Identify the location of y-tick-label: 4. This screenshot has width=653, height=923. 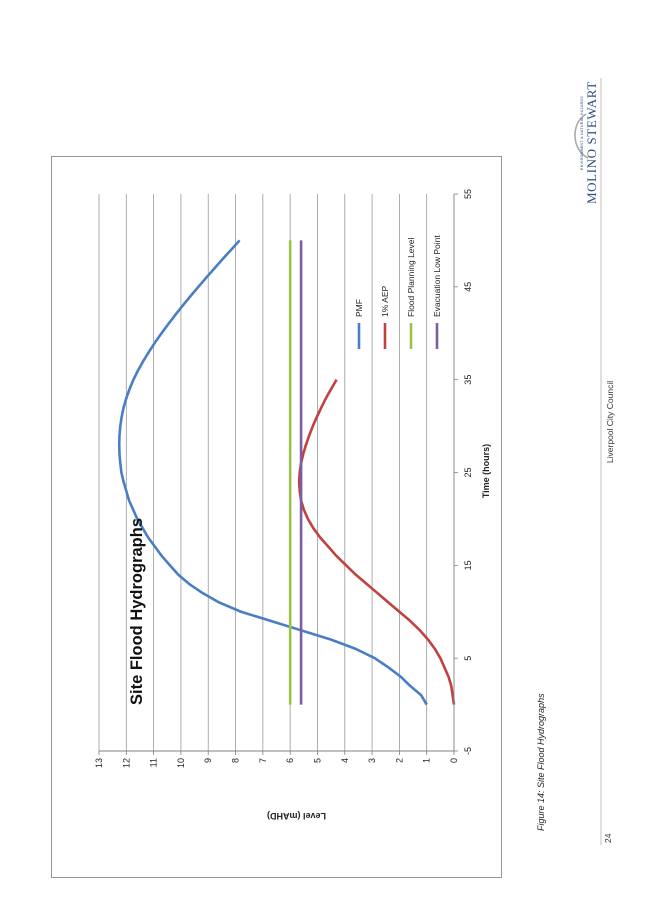
(345, 760).